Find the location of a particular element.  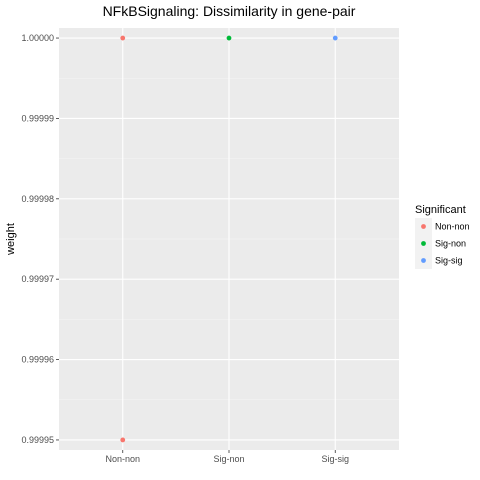

y-tick-label: 0.99996 is located at coordinates (37, 360).